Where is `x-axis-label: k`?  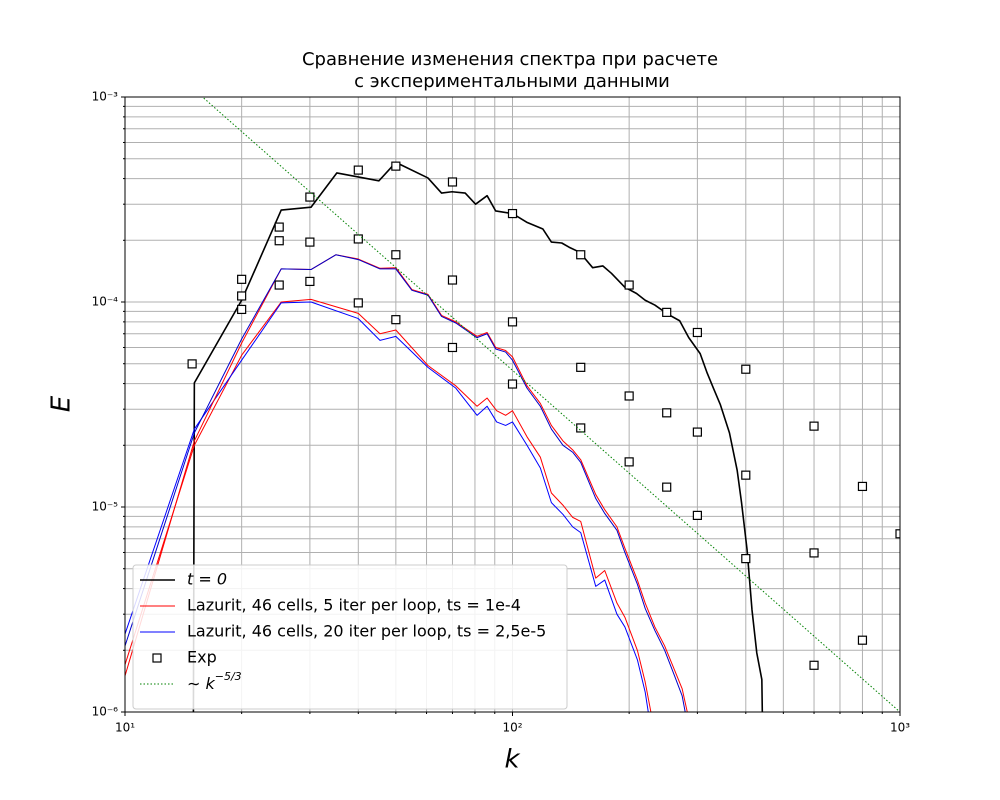 x-axis-label: k is located at coordinates (512, 760).